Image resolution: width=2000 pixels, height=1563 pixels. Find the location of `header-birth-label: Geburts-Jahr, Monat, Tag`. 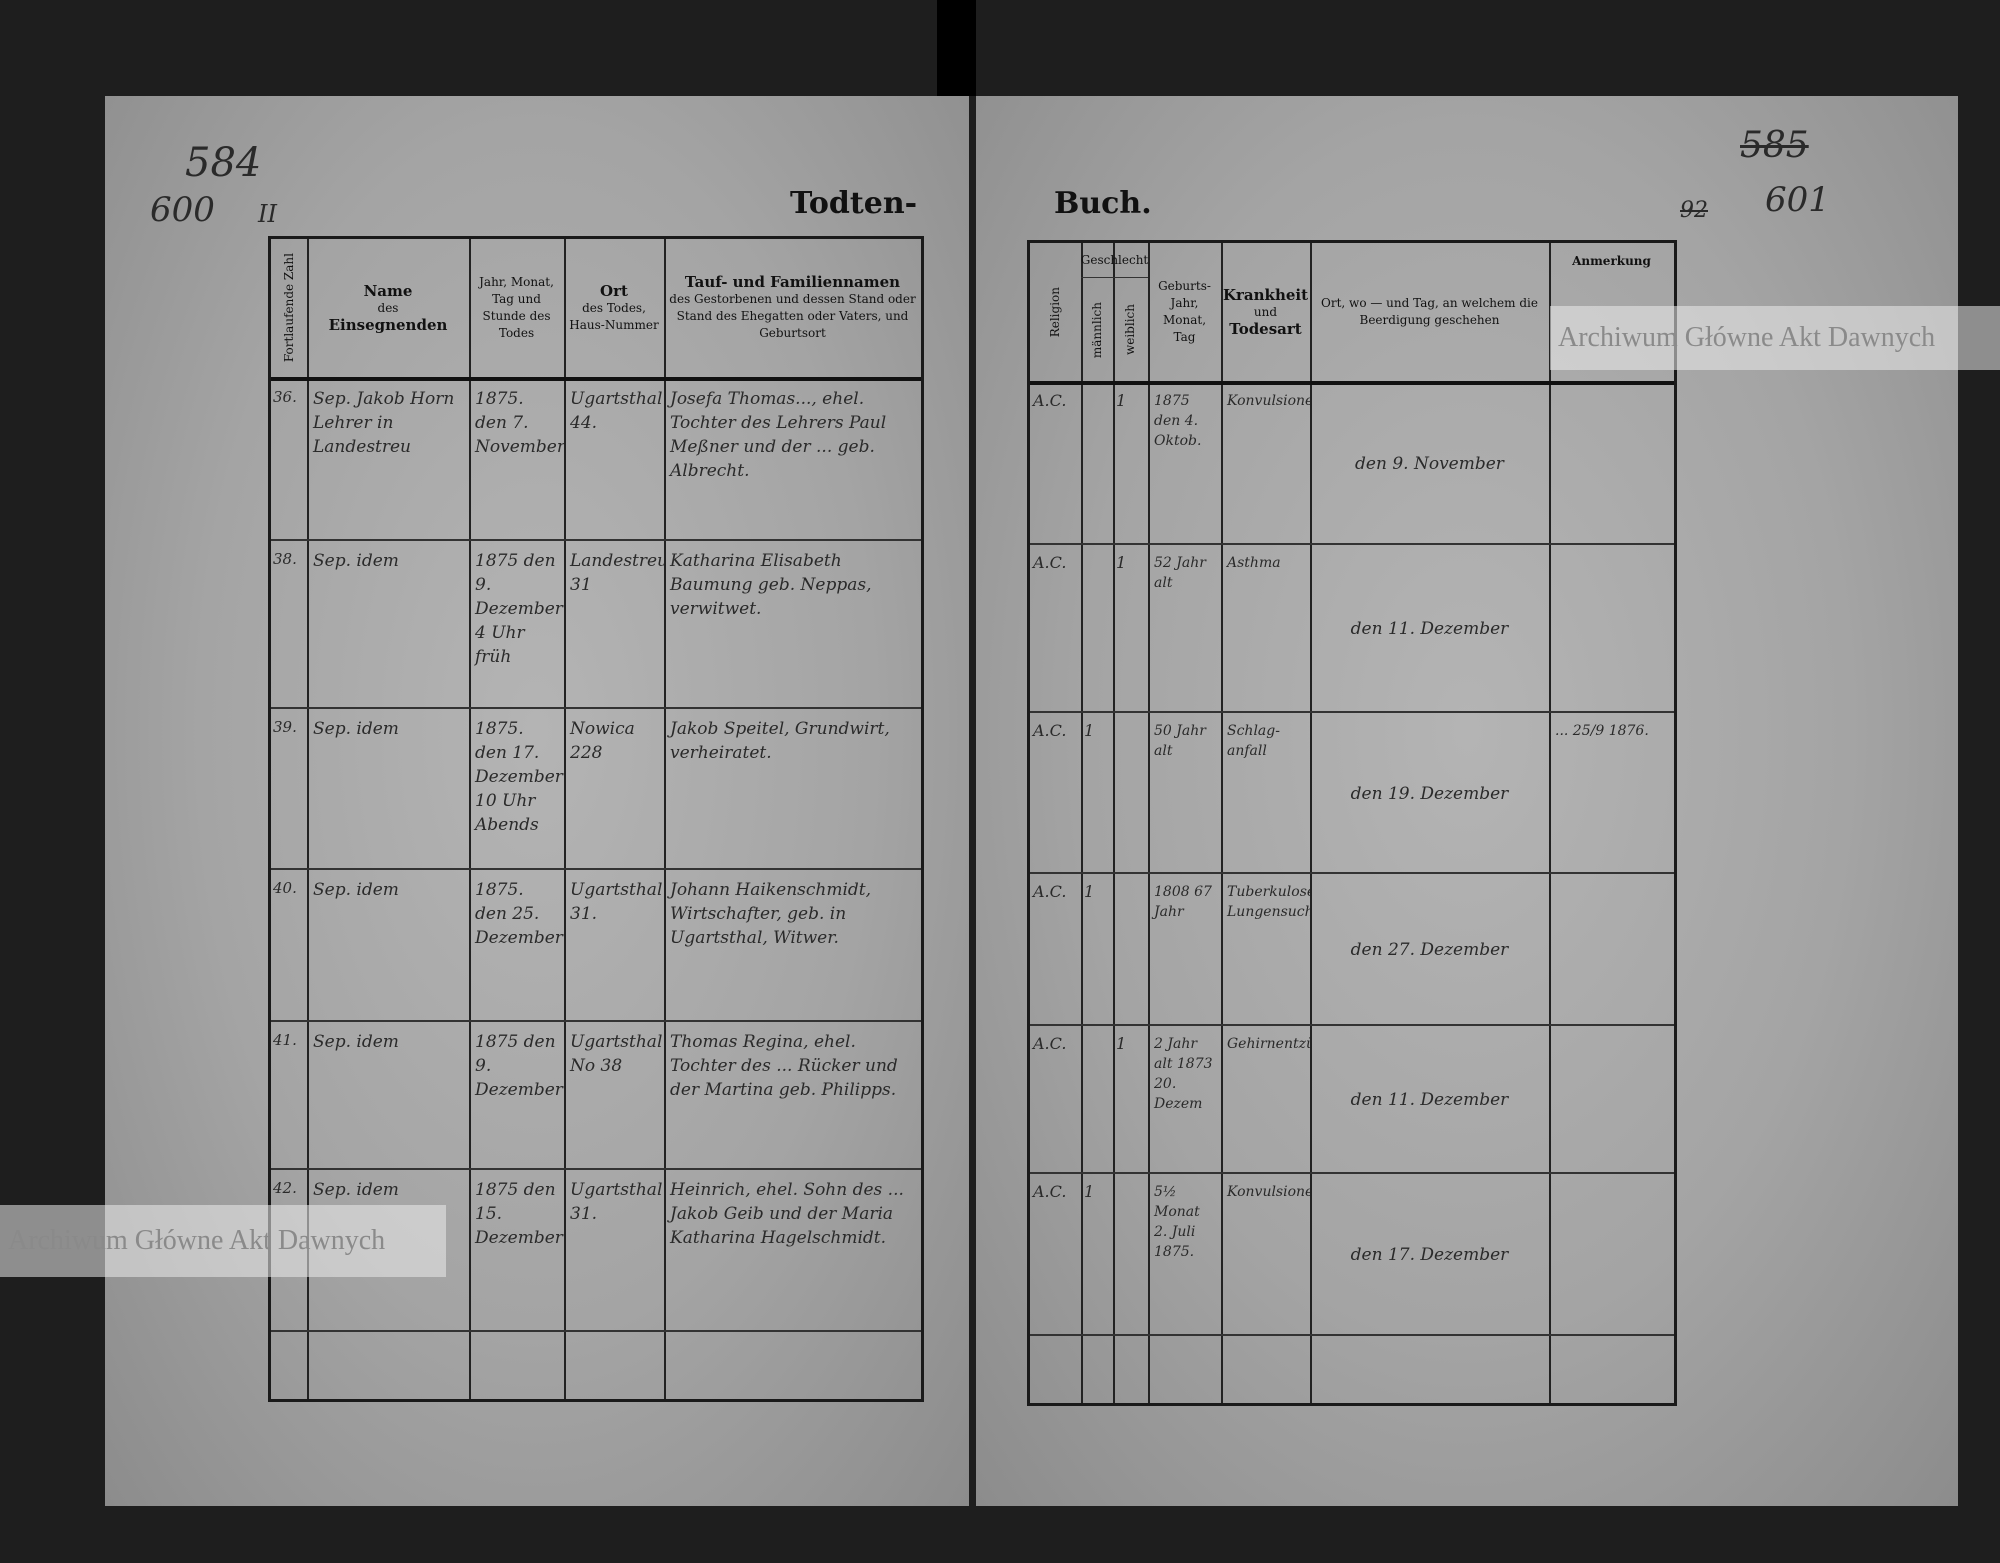

header-birth-label: Geburts-Jahr, Monat, Tag is located at coordinates (1184, 311).